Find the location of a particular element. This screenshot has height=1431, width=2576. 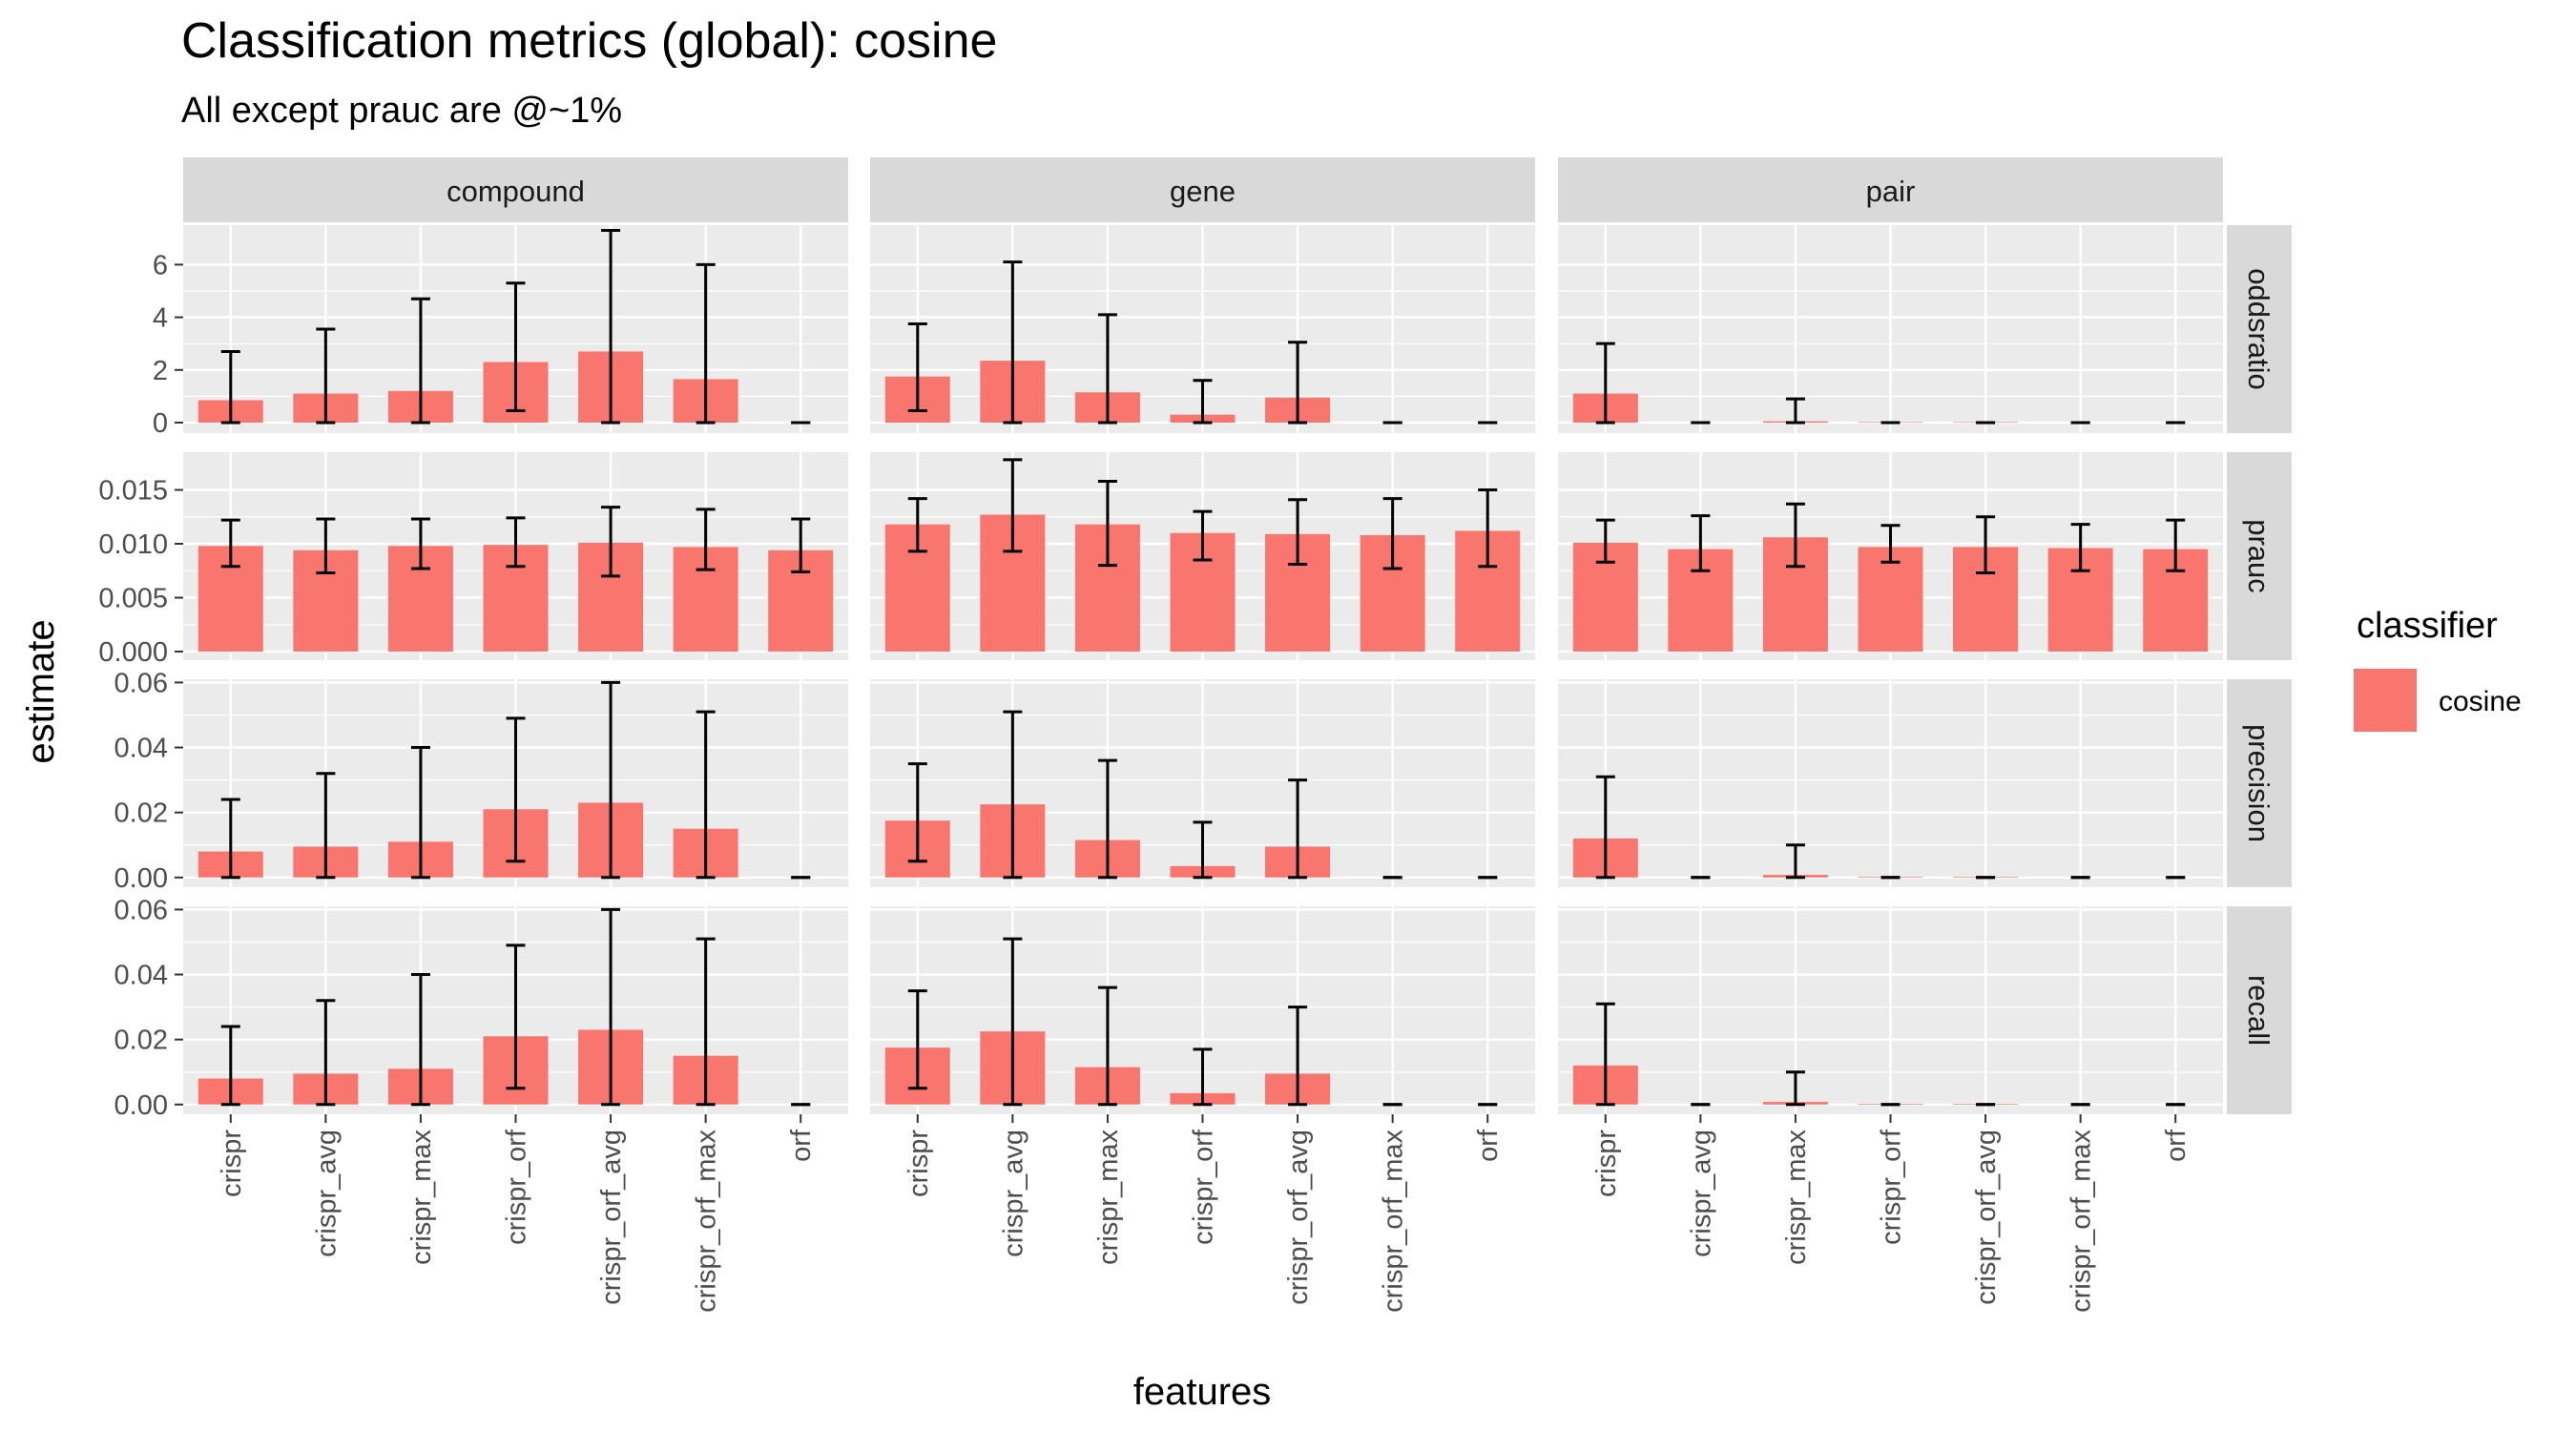

x-axis-title: features is located at coordinates (1202, 1392).